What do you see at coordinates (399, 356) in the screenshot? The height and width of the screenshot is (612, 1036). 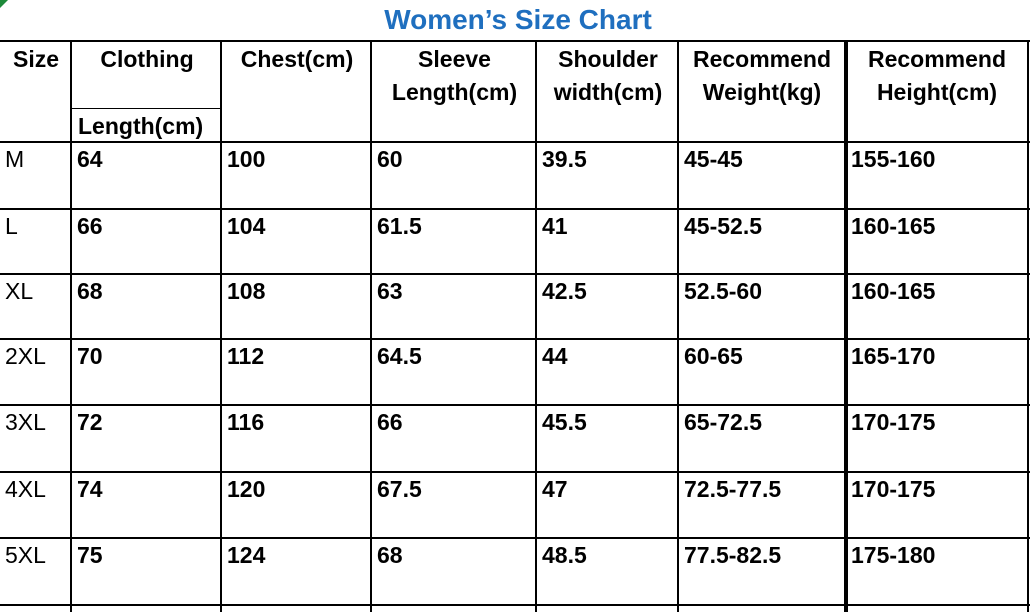 I see `cell-sleeve: 64.5` at bounding box center [399, 356].